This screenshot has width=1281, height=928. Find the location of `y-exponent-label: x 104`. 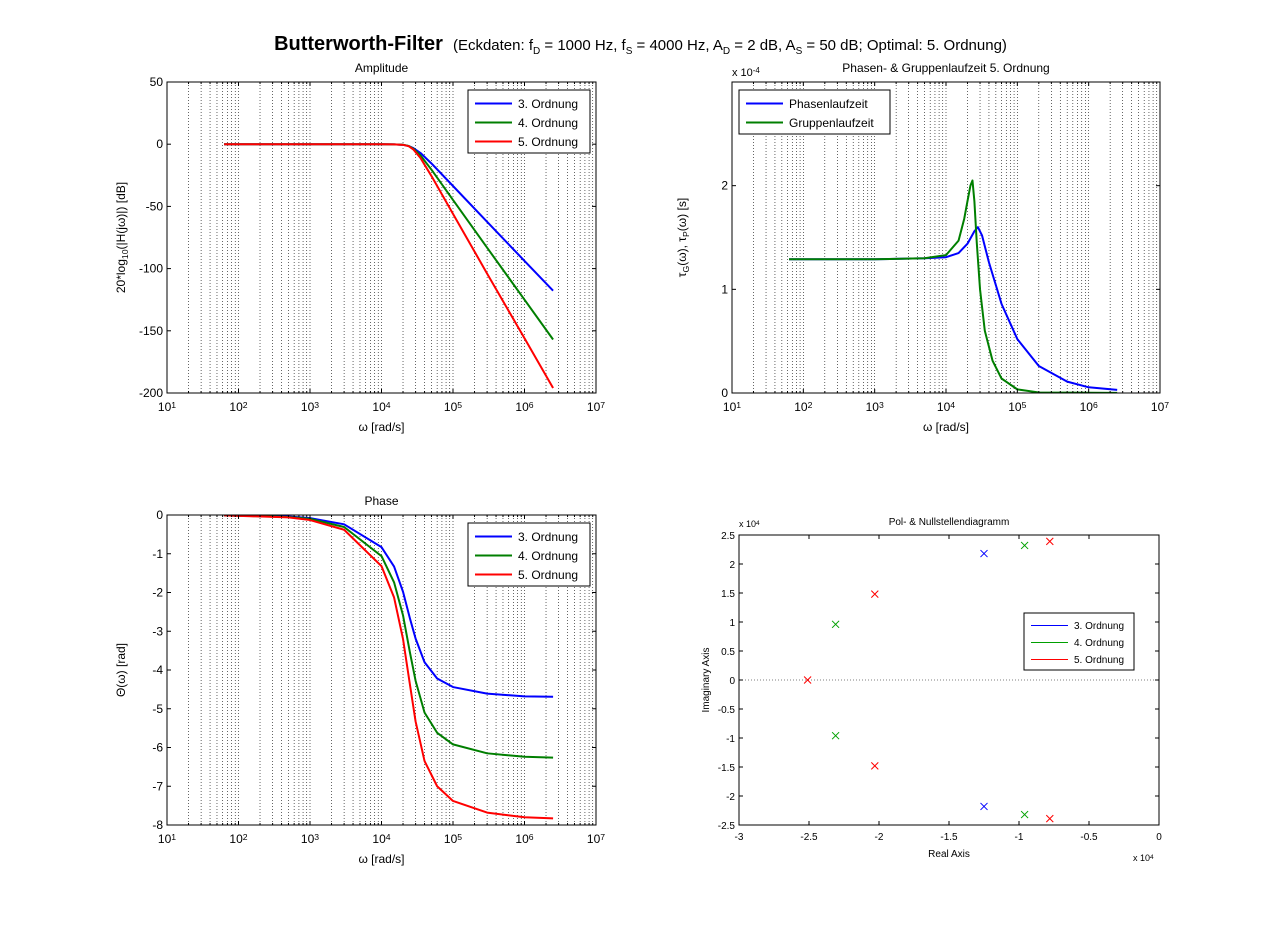

y-exponent-label: x 104 is located at coordinates (749, 524).